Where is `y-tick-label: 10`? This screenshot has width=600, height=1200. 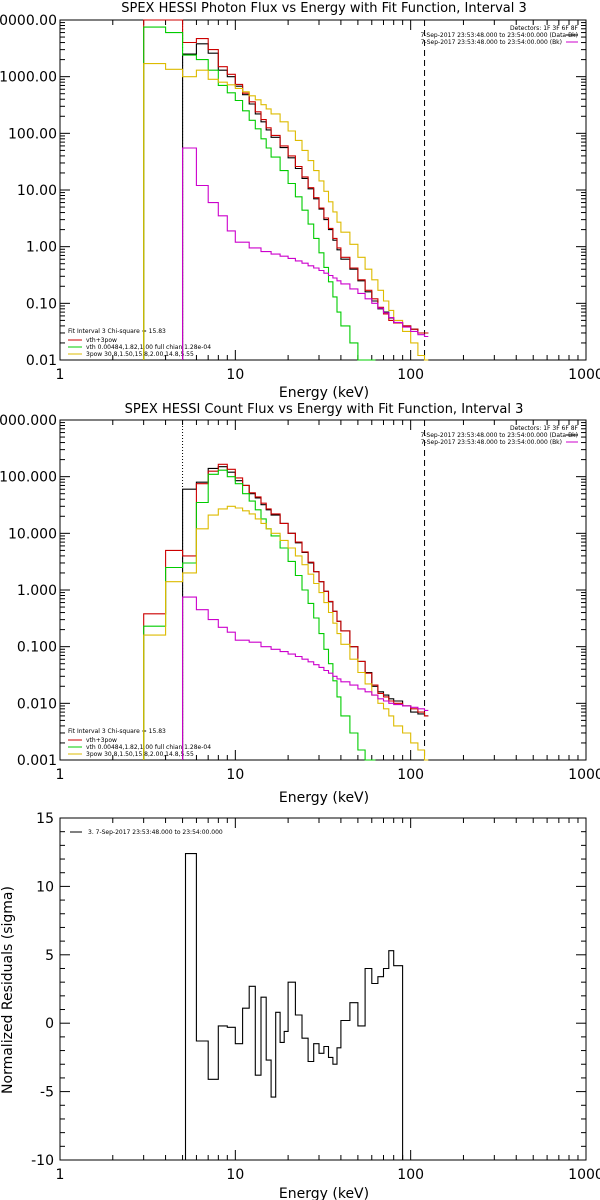
y-tick-label: 10 is located at coordinates (45, 887).